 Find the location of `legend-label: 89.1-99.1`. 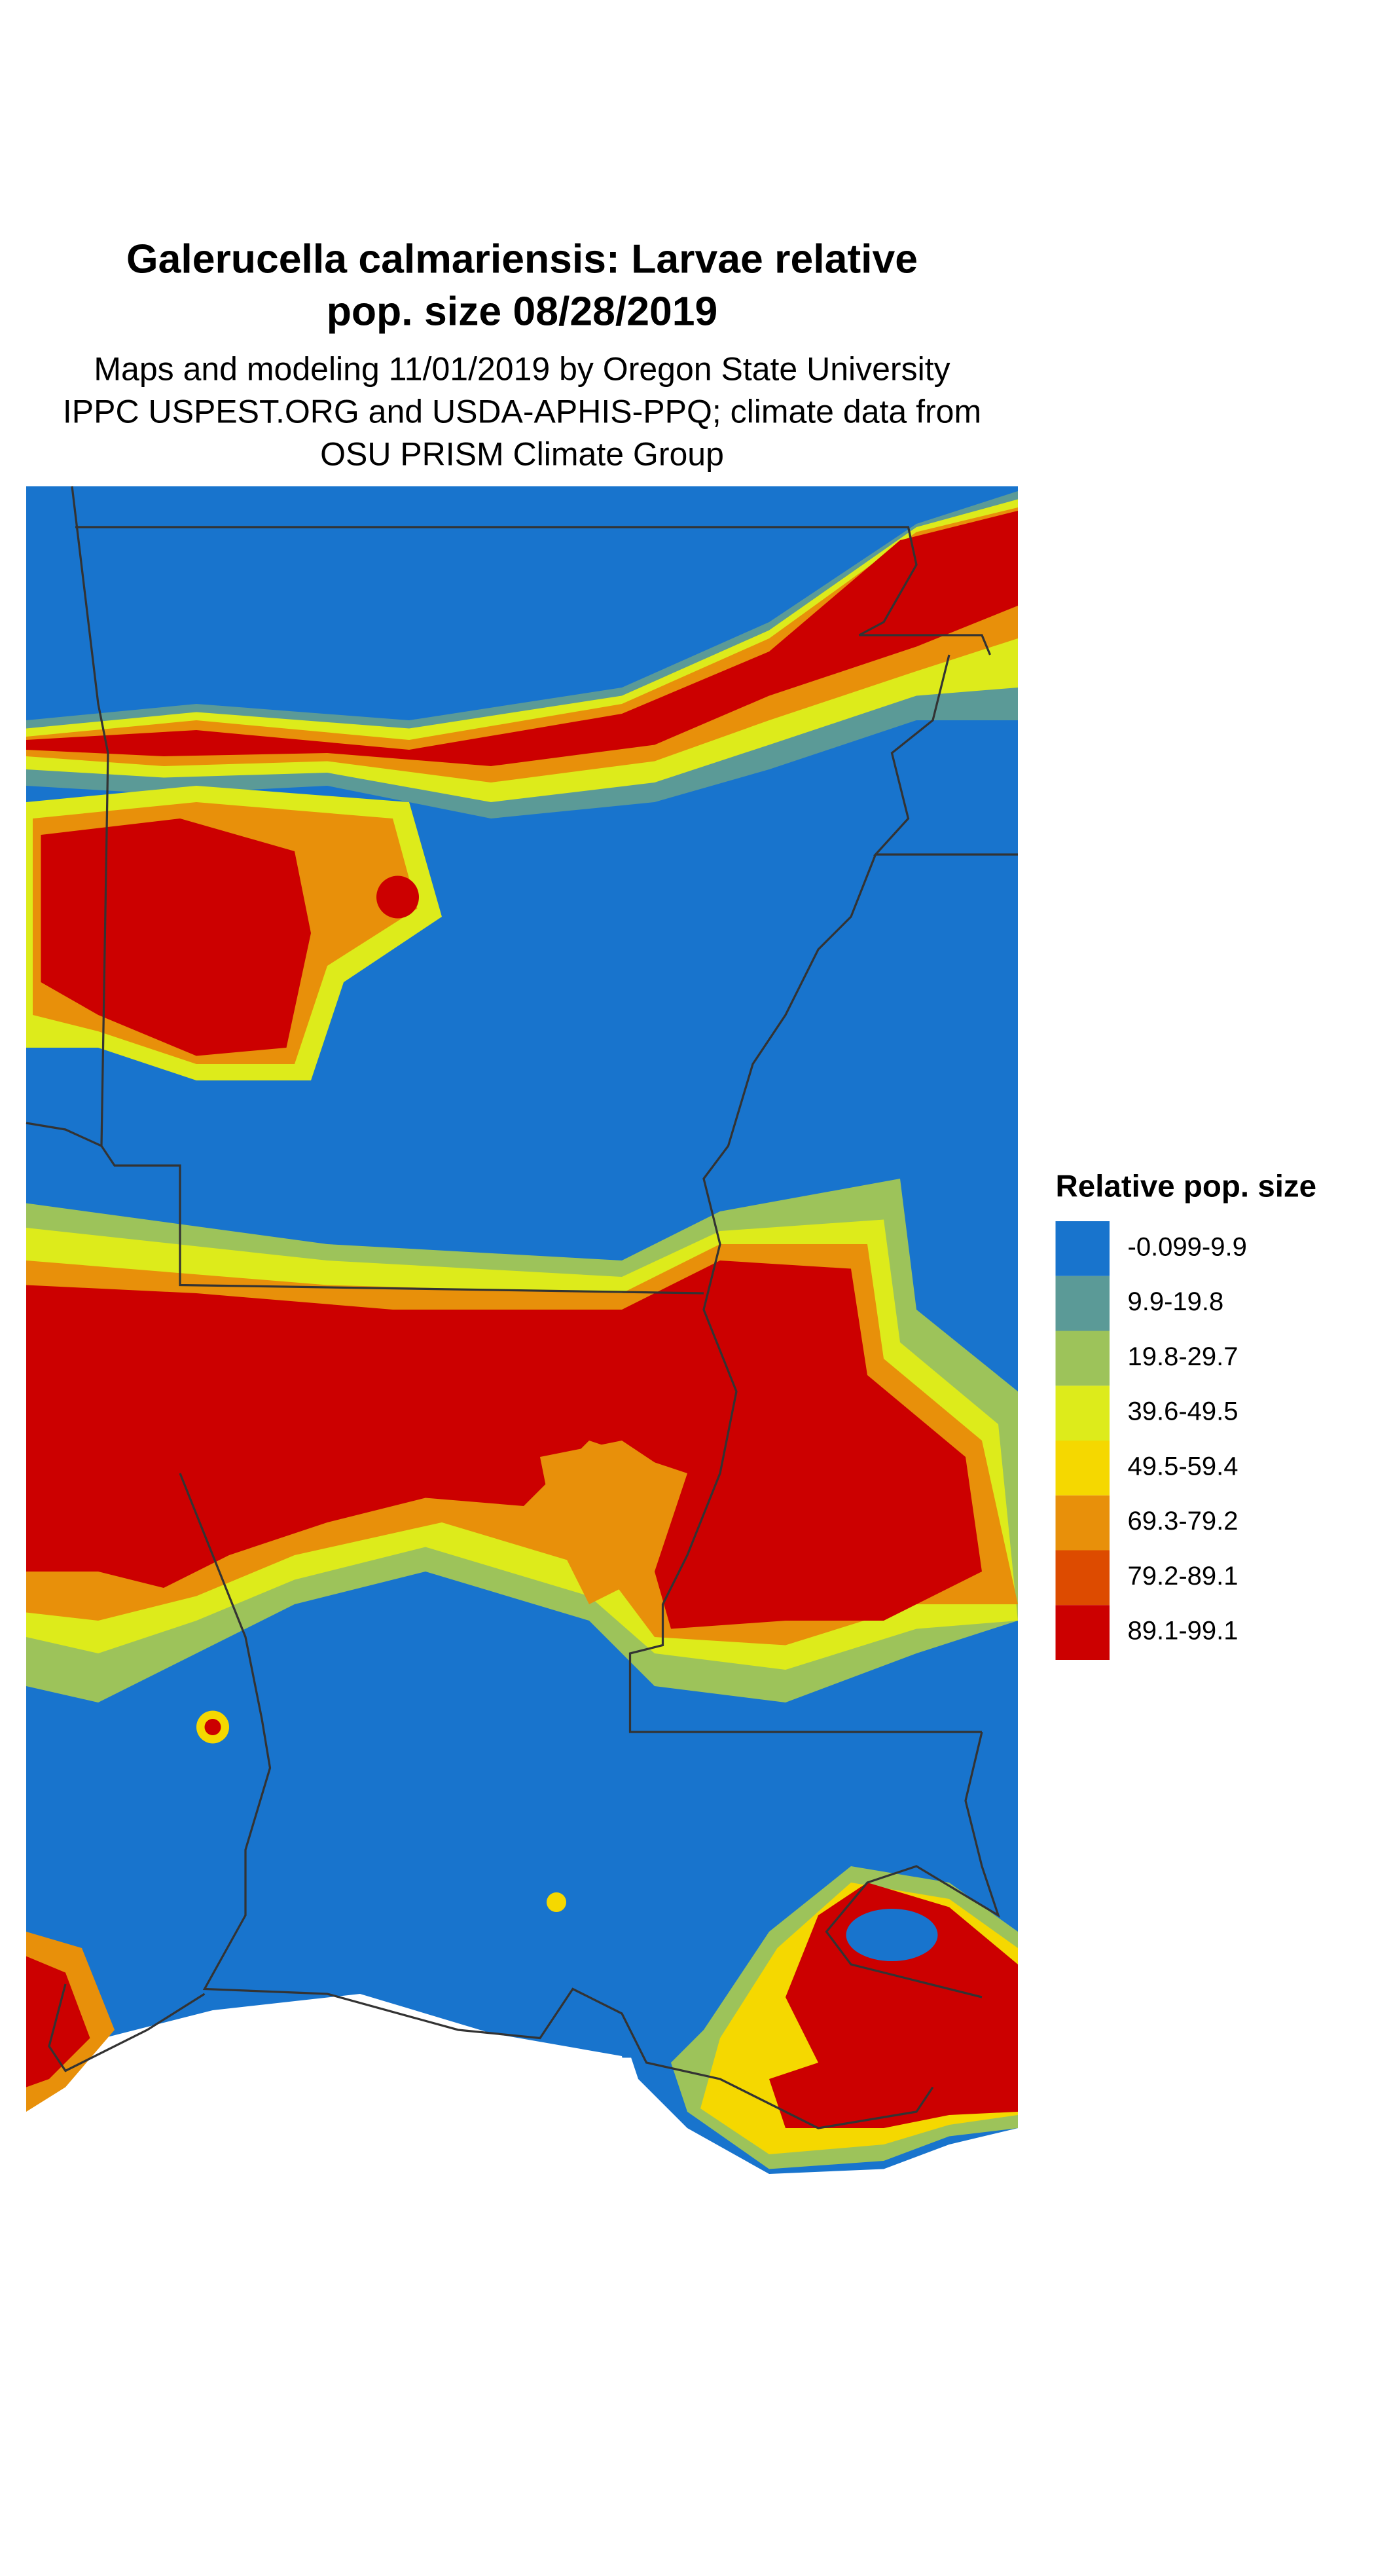

legend-label: 89.1-99.1 is located at coordinates (1183, 1632).